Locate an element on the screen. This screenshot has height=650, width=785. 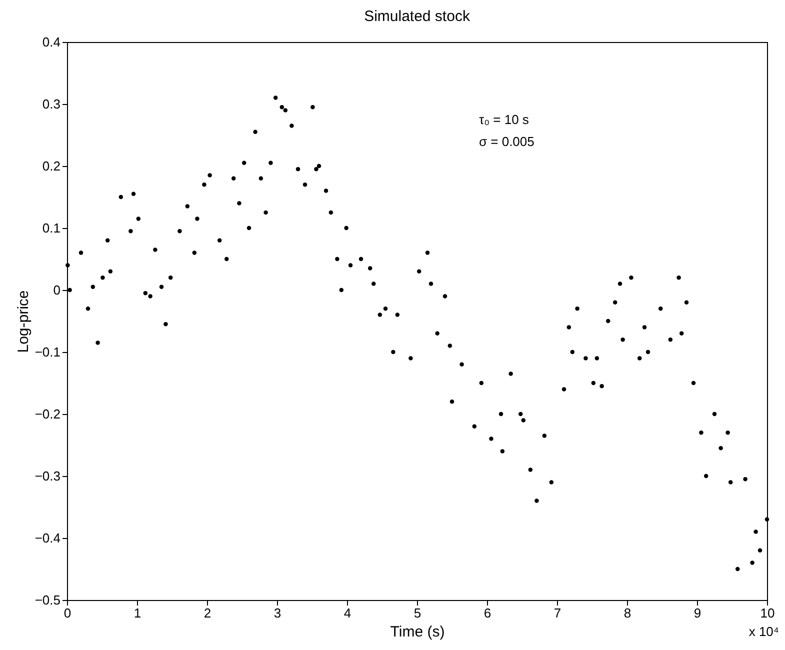
y-tick-label: −0.1 is located at coordinates (47, 352).